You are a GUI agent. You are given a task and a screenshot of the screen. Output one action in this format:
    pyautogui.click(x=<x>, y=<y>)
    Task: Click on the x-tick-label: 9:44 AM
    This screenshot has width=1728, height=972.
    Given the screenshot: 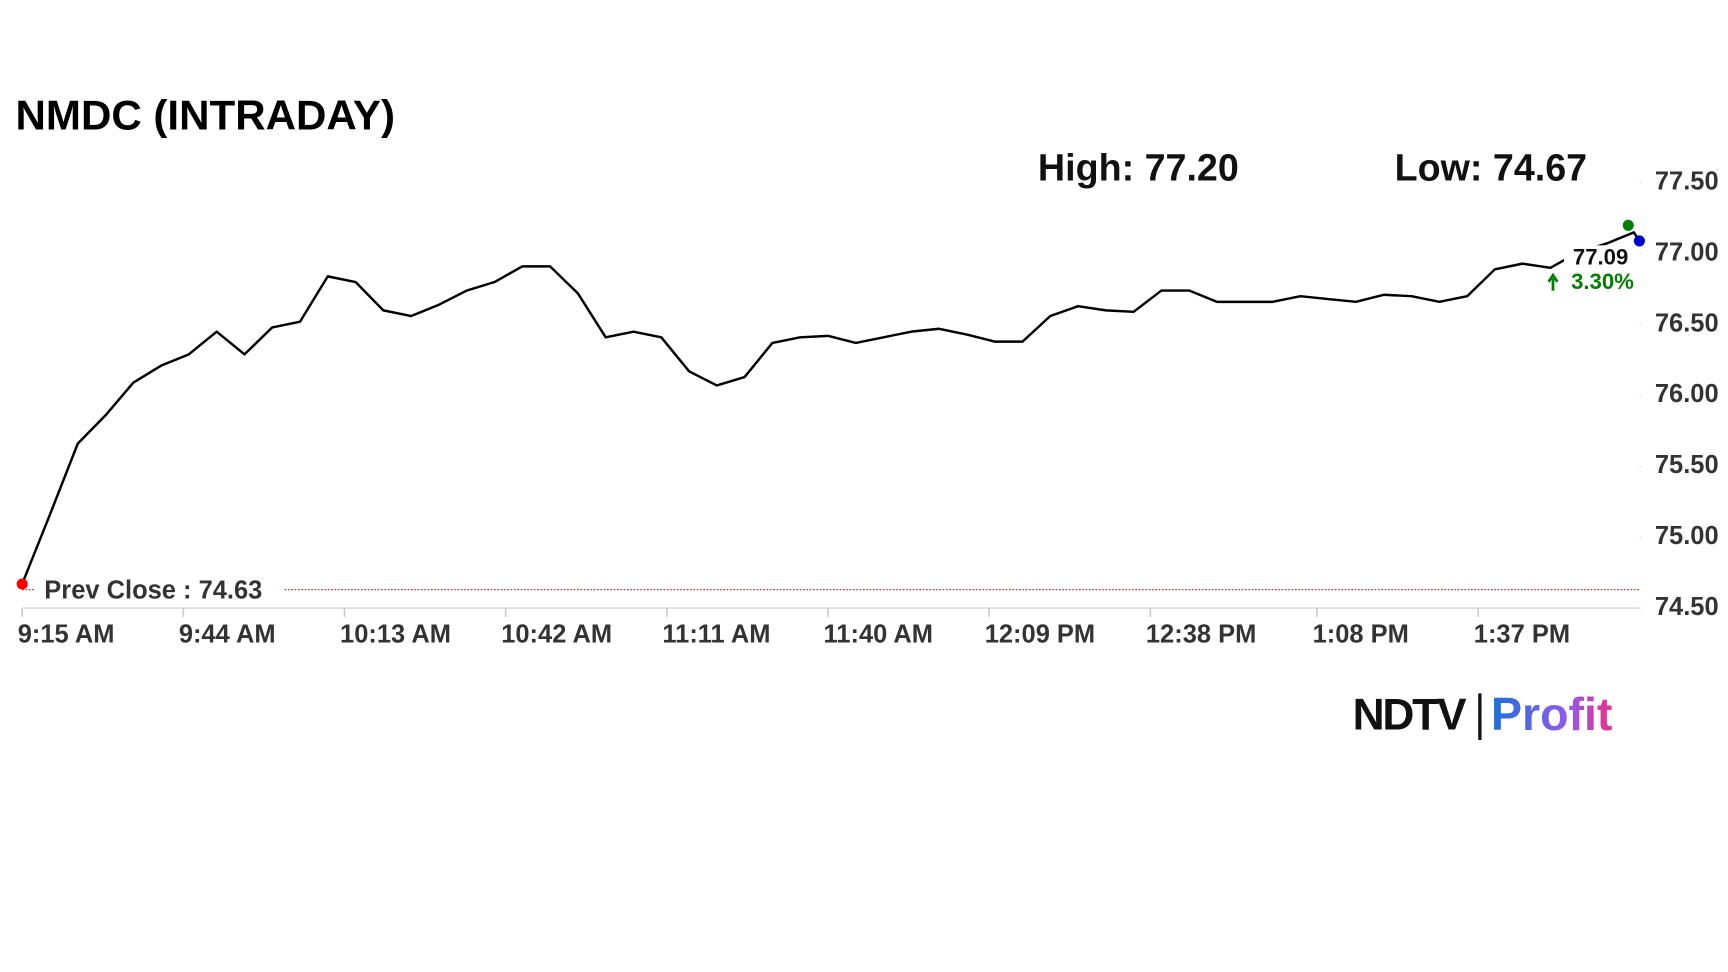 What is the action you would take?
    pyautogui.click(x=227, y=635)
    